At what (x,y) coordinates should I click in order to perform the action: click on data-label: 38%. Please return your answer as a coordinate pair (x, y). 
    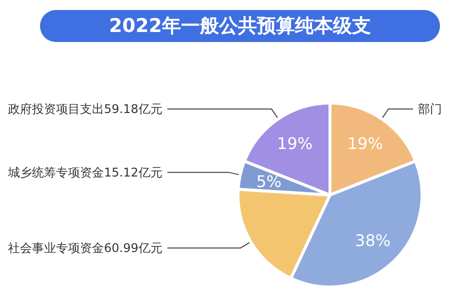
    Looking at the image, I should click on (373, 240).